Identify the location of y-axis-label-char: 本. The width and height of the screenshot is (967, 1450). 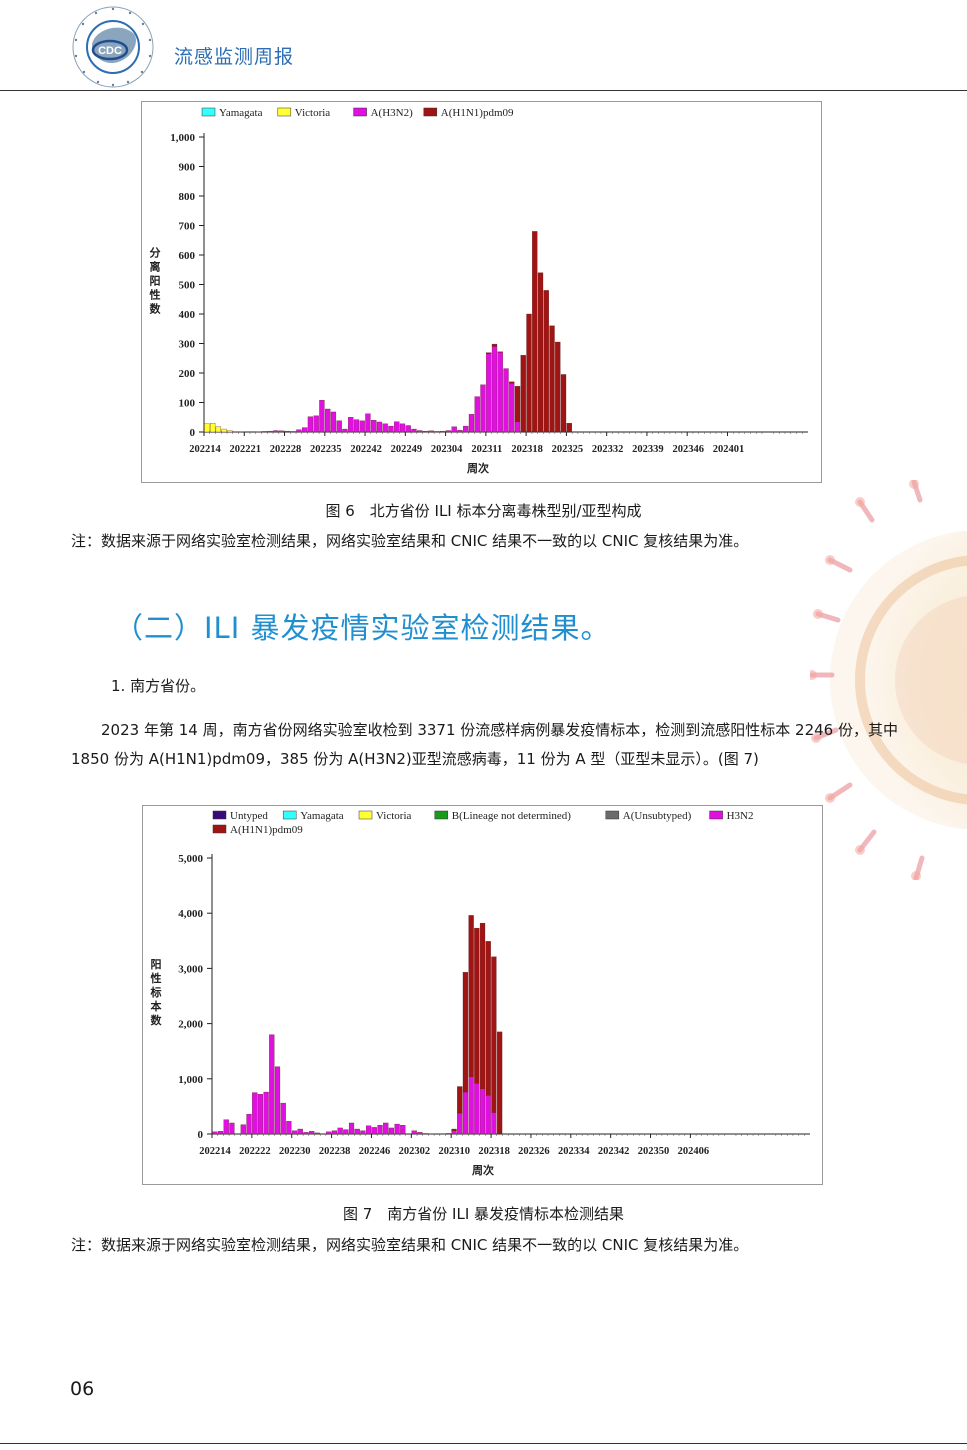
(156, 1006).